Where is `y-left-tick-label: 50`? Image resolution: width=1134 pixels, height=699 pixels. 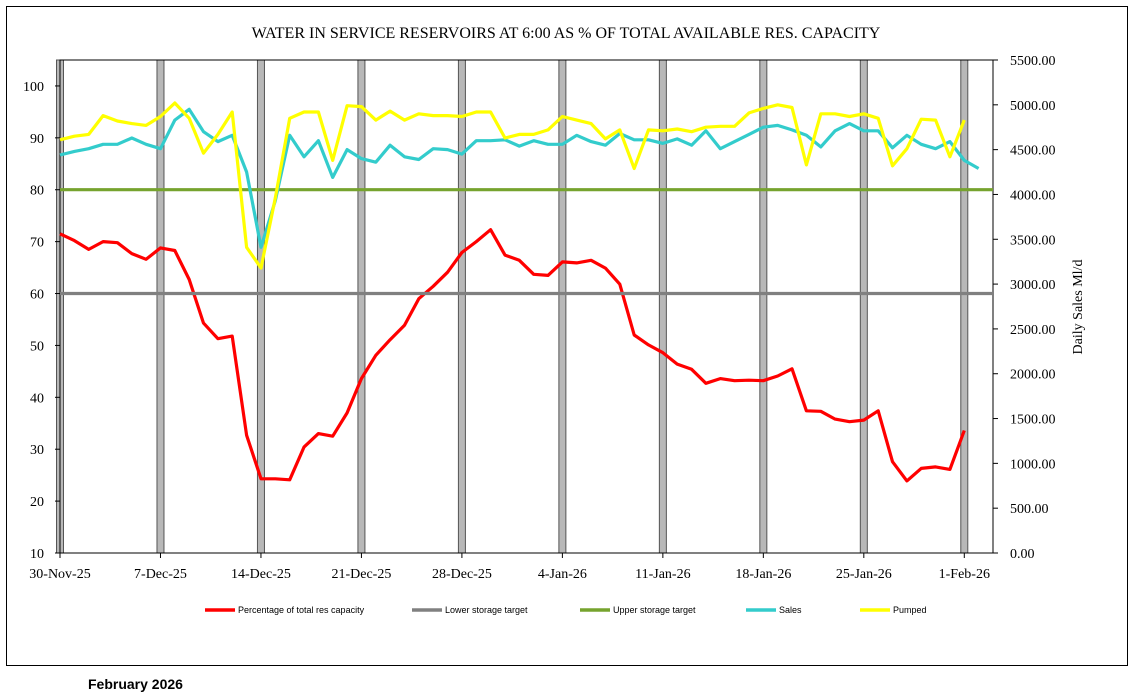 y-left-tick-label: 50 is located at coordinates (37, 346).